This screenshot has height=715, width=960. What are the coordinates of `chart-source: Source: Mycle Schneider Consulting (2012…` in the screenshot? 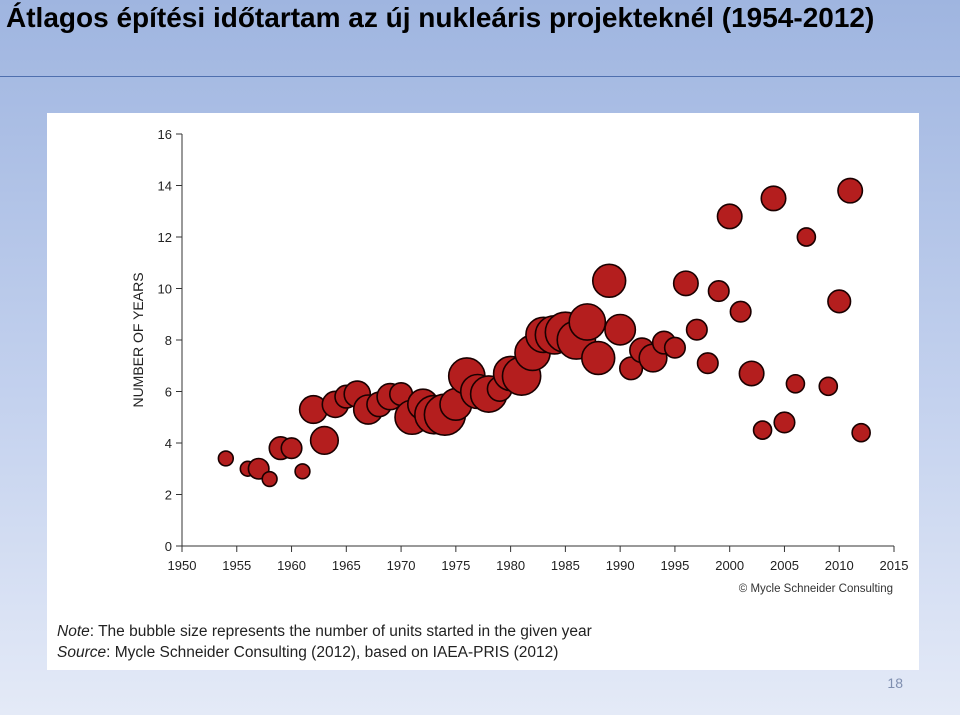 It's located at (307, 653).